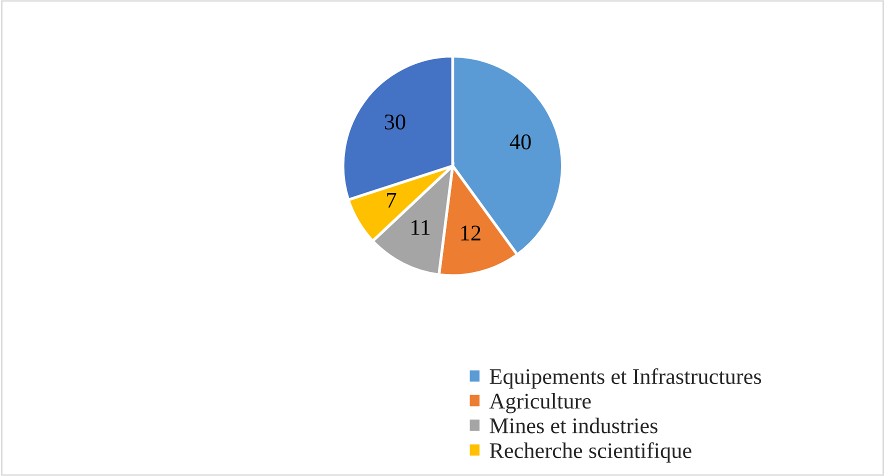 This screenshot has height=476, width=885. What do you see at coordinates (626, 378) in the screenshot?
I see `legend-label: Equipements et Infrastructures` at bounding box center [626, 378].